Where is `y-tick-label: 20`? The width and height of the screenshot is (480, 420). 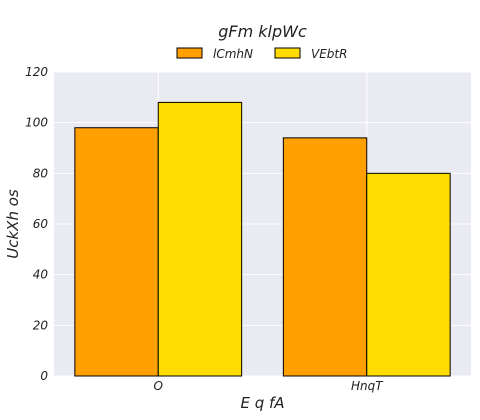
y-tick-label: 20 is located at coordinates (41, 325).